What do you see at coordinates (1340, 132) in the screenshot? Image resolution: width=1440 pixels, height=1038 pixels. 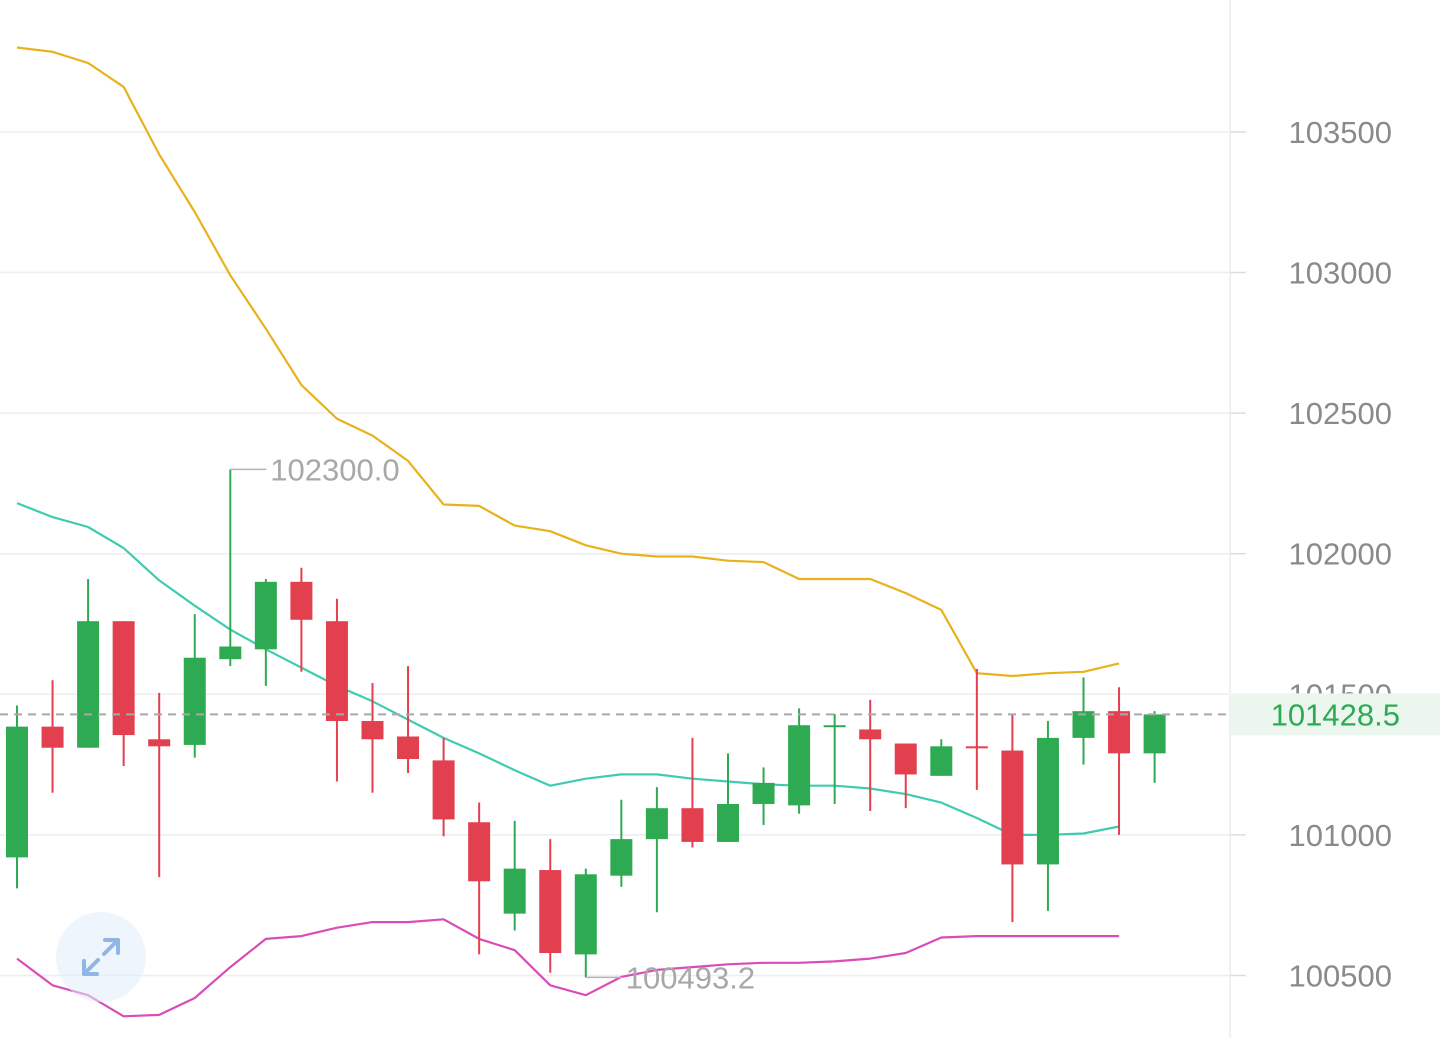 I see `y-tick-label: 103500` at bounding box center [1340, 132].